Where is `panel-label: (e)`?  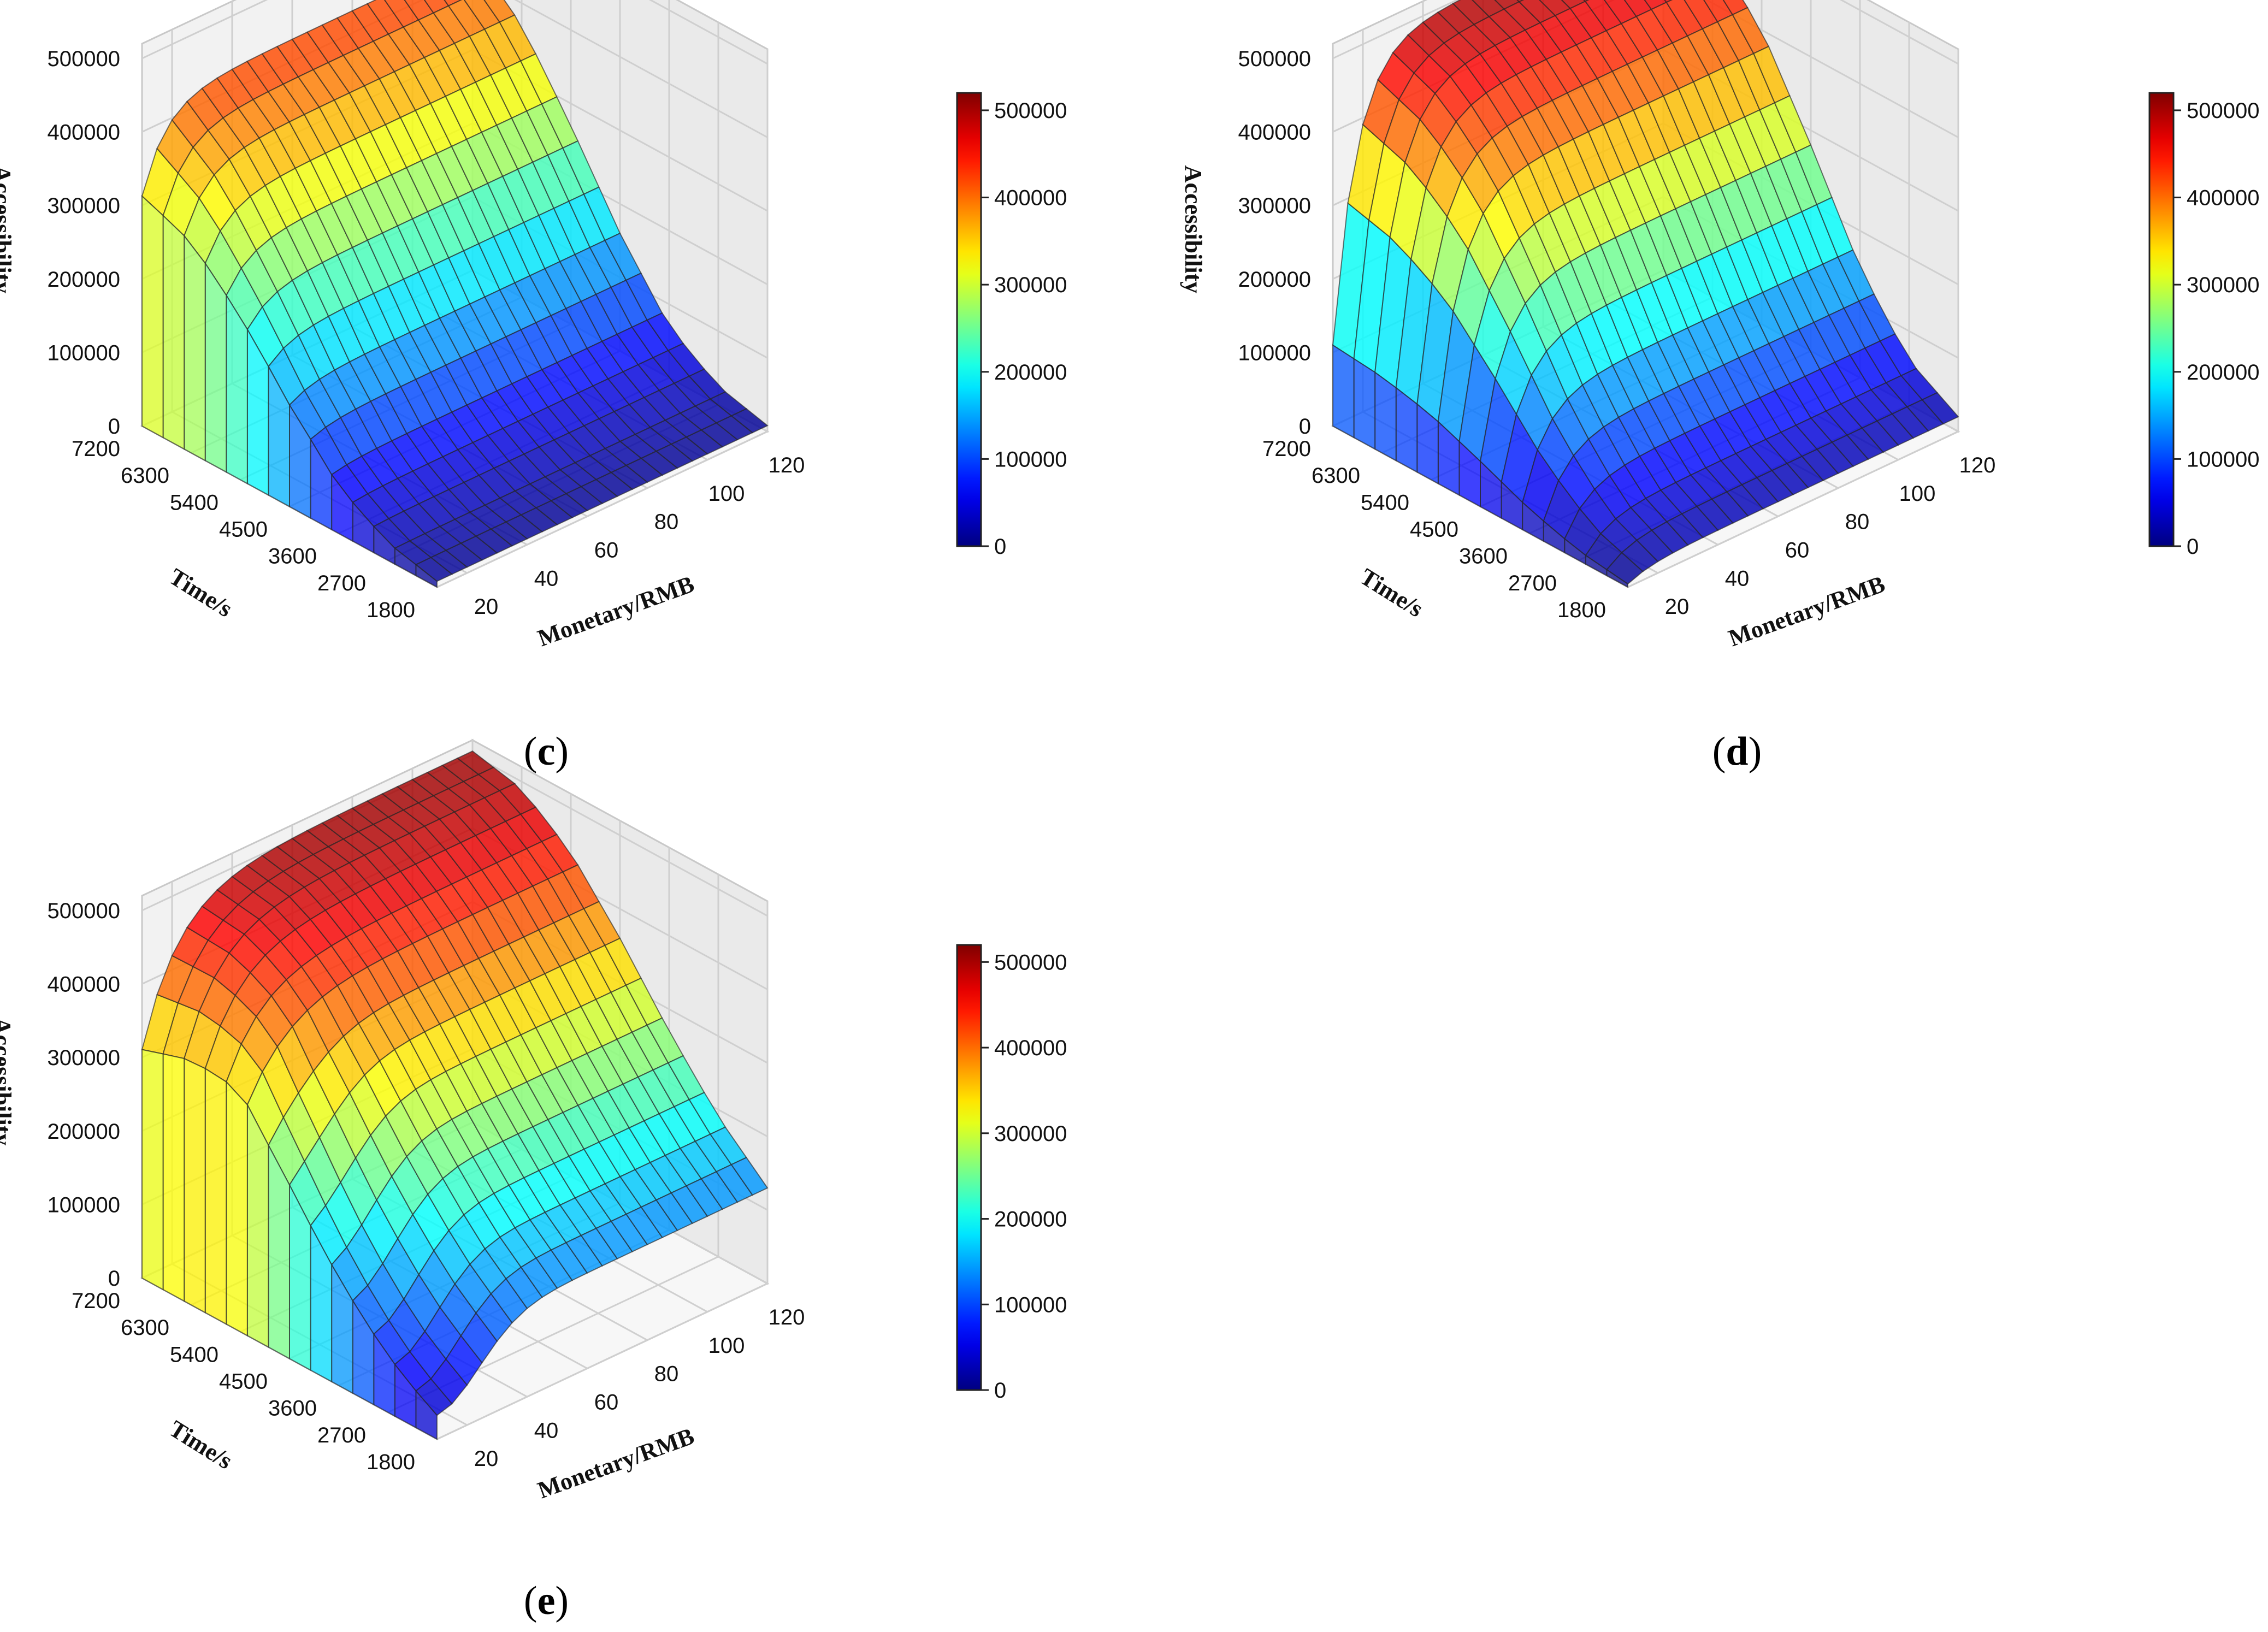 panel-label: (e) is located at coordinates (546, 1600).